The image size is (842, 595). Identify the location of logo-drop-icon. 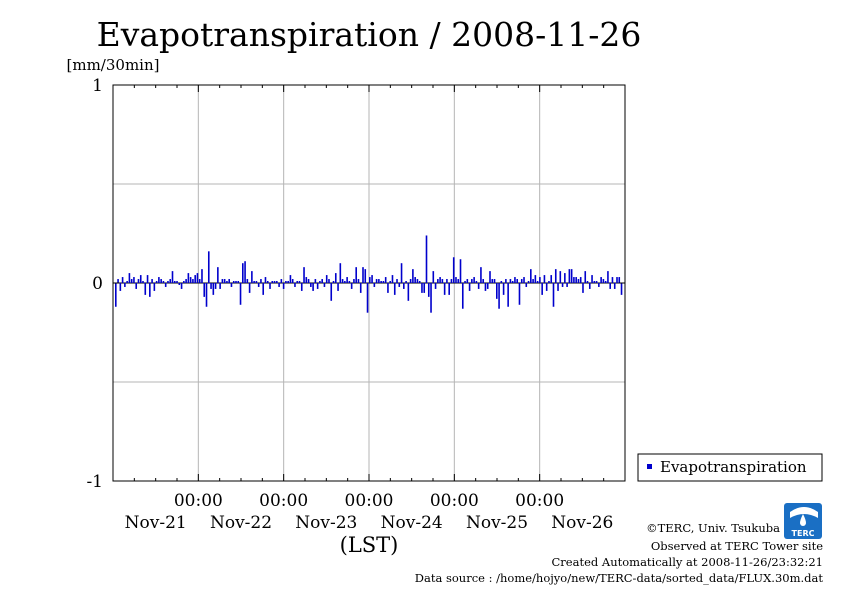
(803, 520).